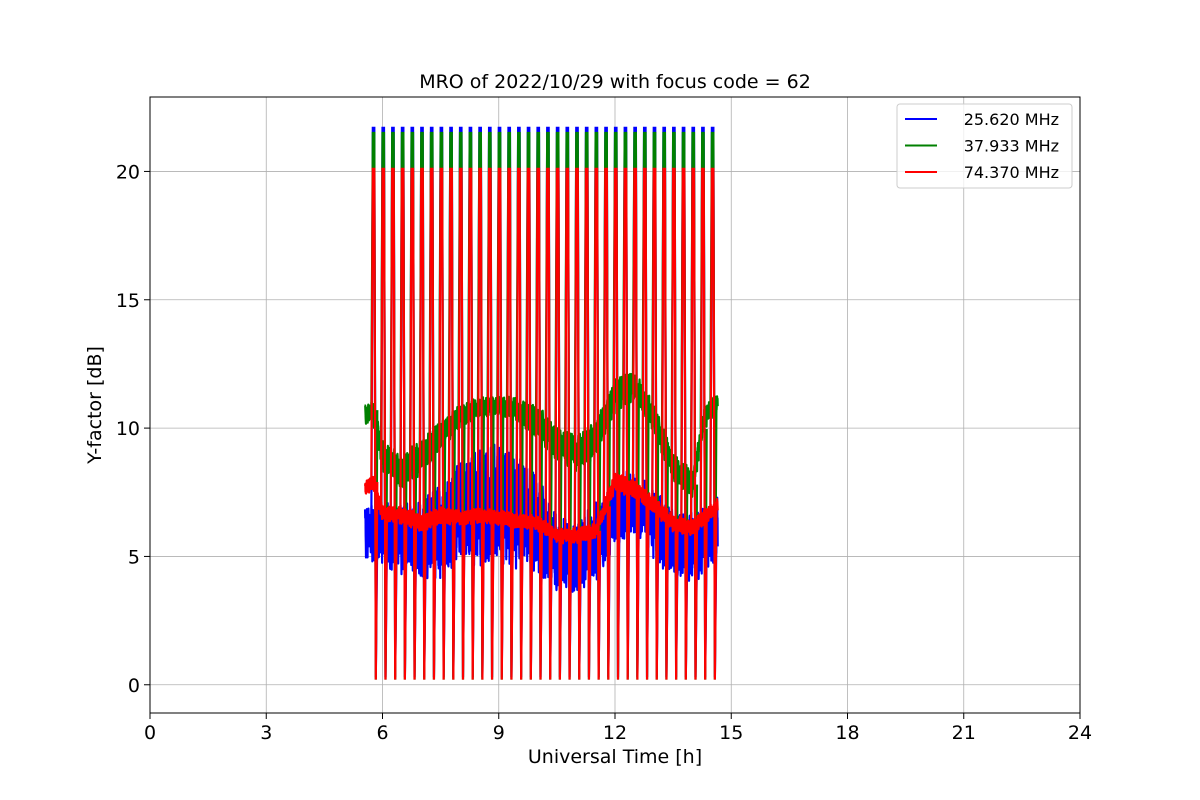 This screenshot has width=1200, height=800. I want to click on x-axis-label: Universal Time [h], so click(615, 757).